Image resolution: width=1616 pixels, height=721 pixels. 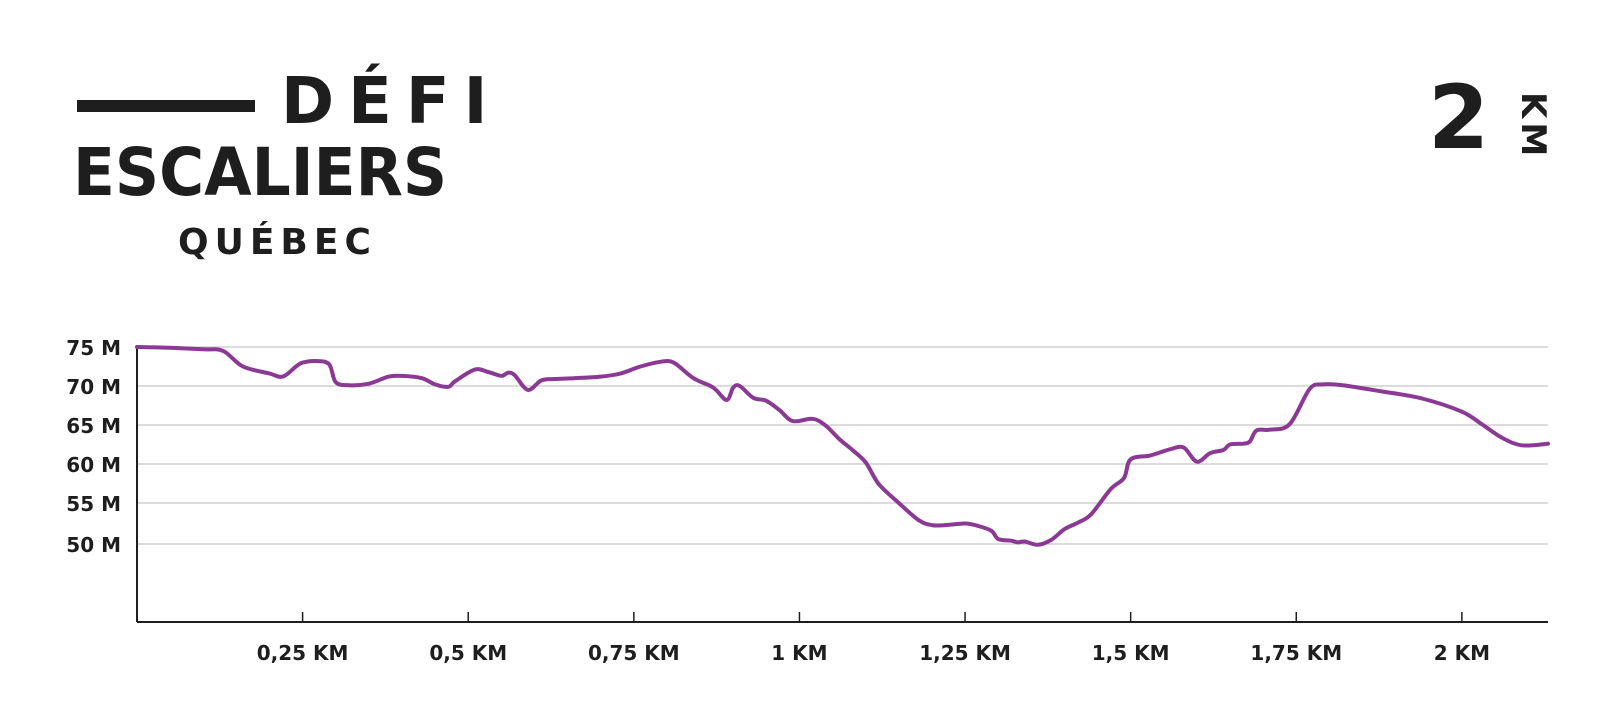 I want to click on x-tick-label: 0,25 KM, so click(x=303, y=653).